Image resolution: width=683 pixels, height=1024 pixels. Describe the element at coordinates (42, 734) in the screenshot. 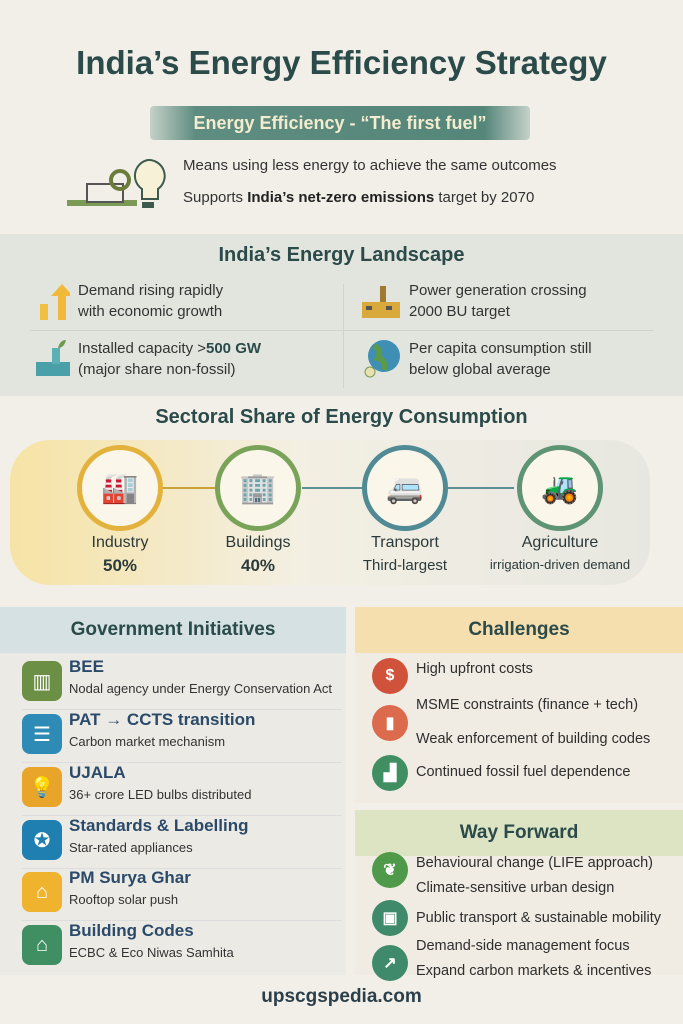

I see `document-icon: ☰` at that location.